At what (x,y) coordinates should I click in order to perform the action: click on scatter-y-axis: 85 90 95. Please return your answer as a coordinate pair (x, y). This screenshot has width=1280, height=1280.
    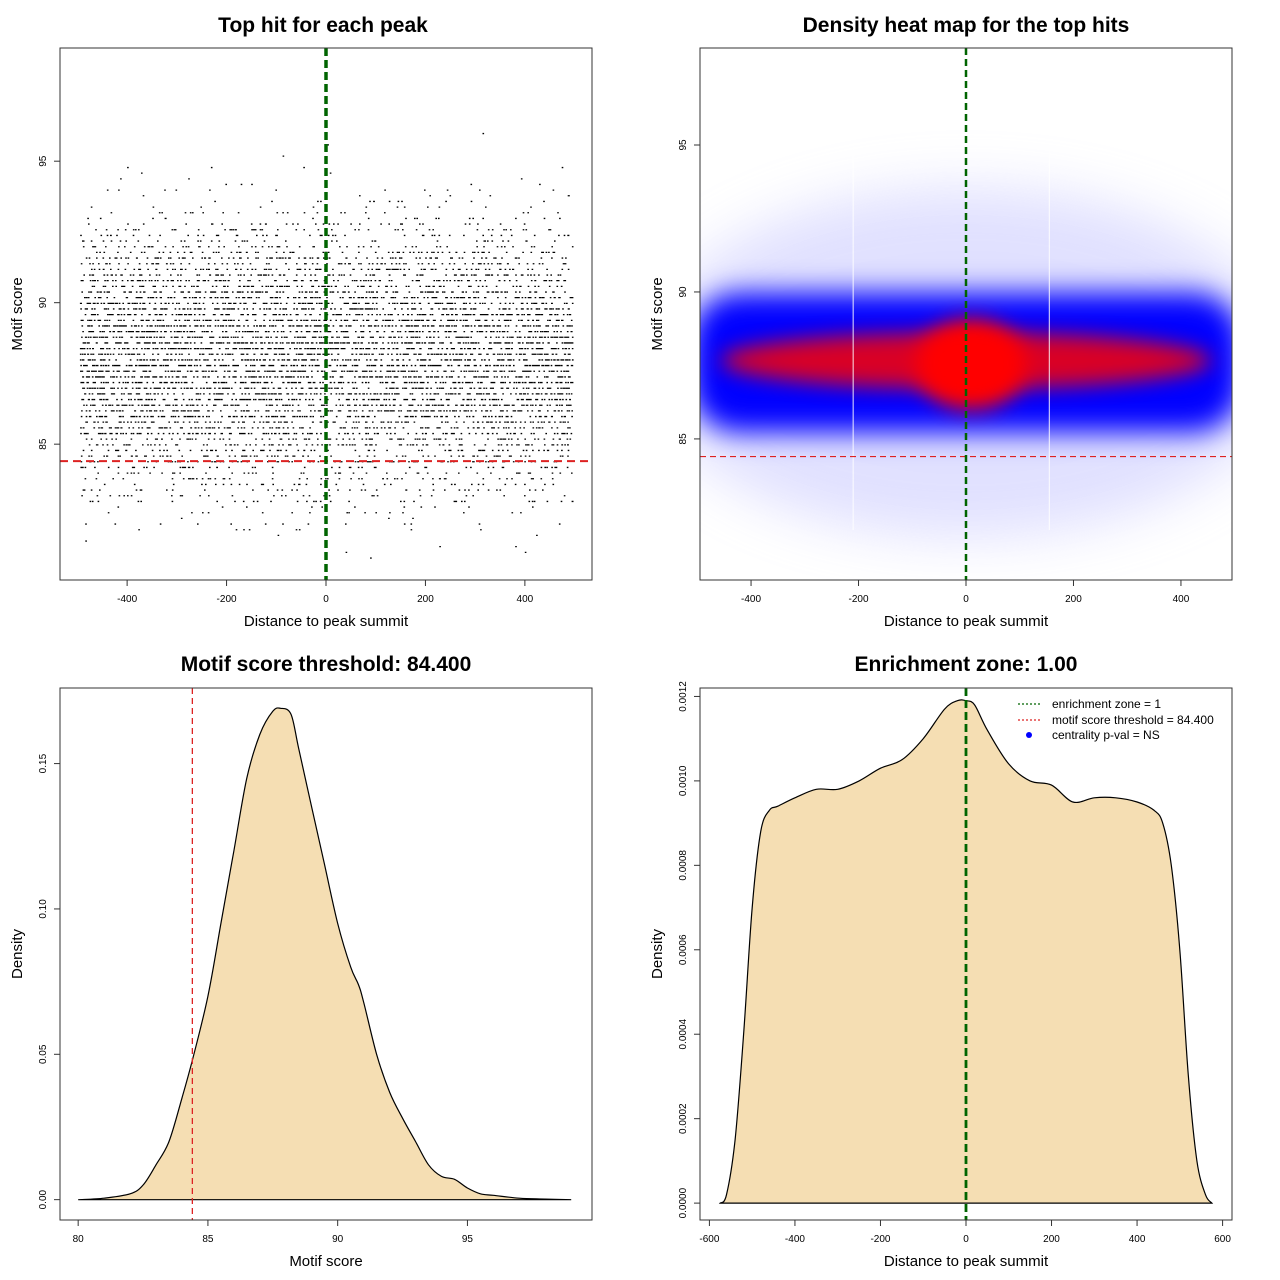
    Looking at the image, I should click on (49, 302).